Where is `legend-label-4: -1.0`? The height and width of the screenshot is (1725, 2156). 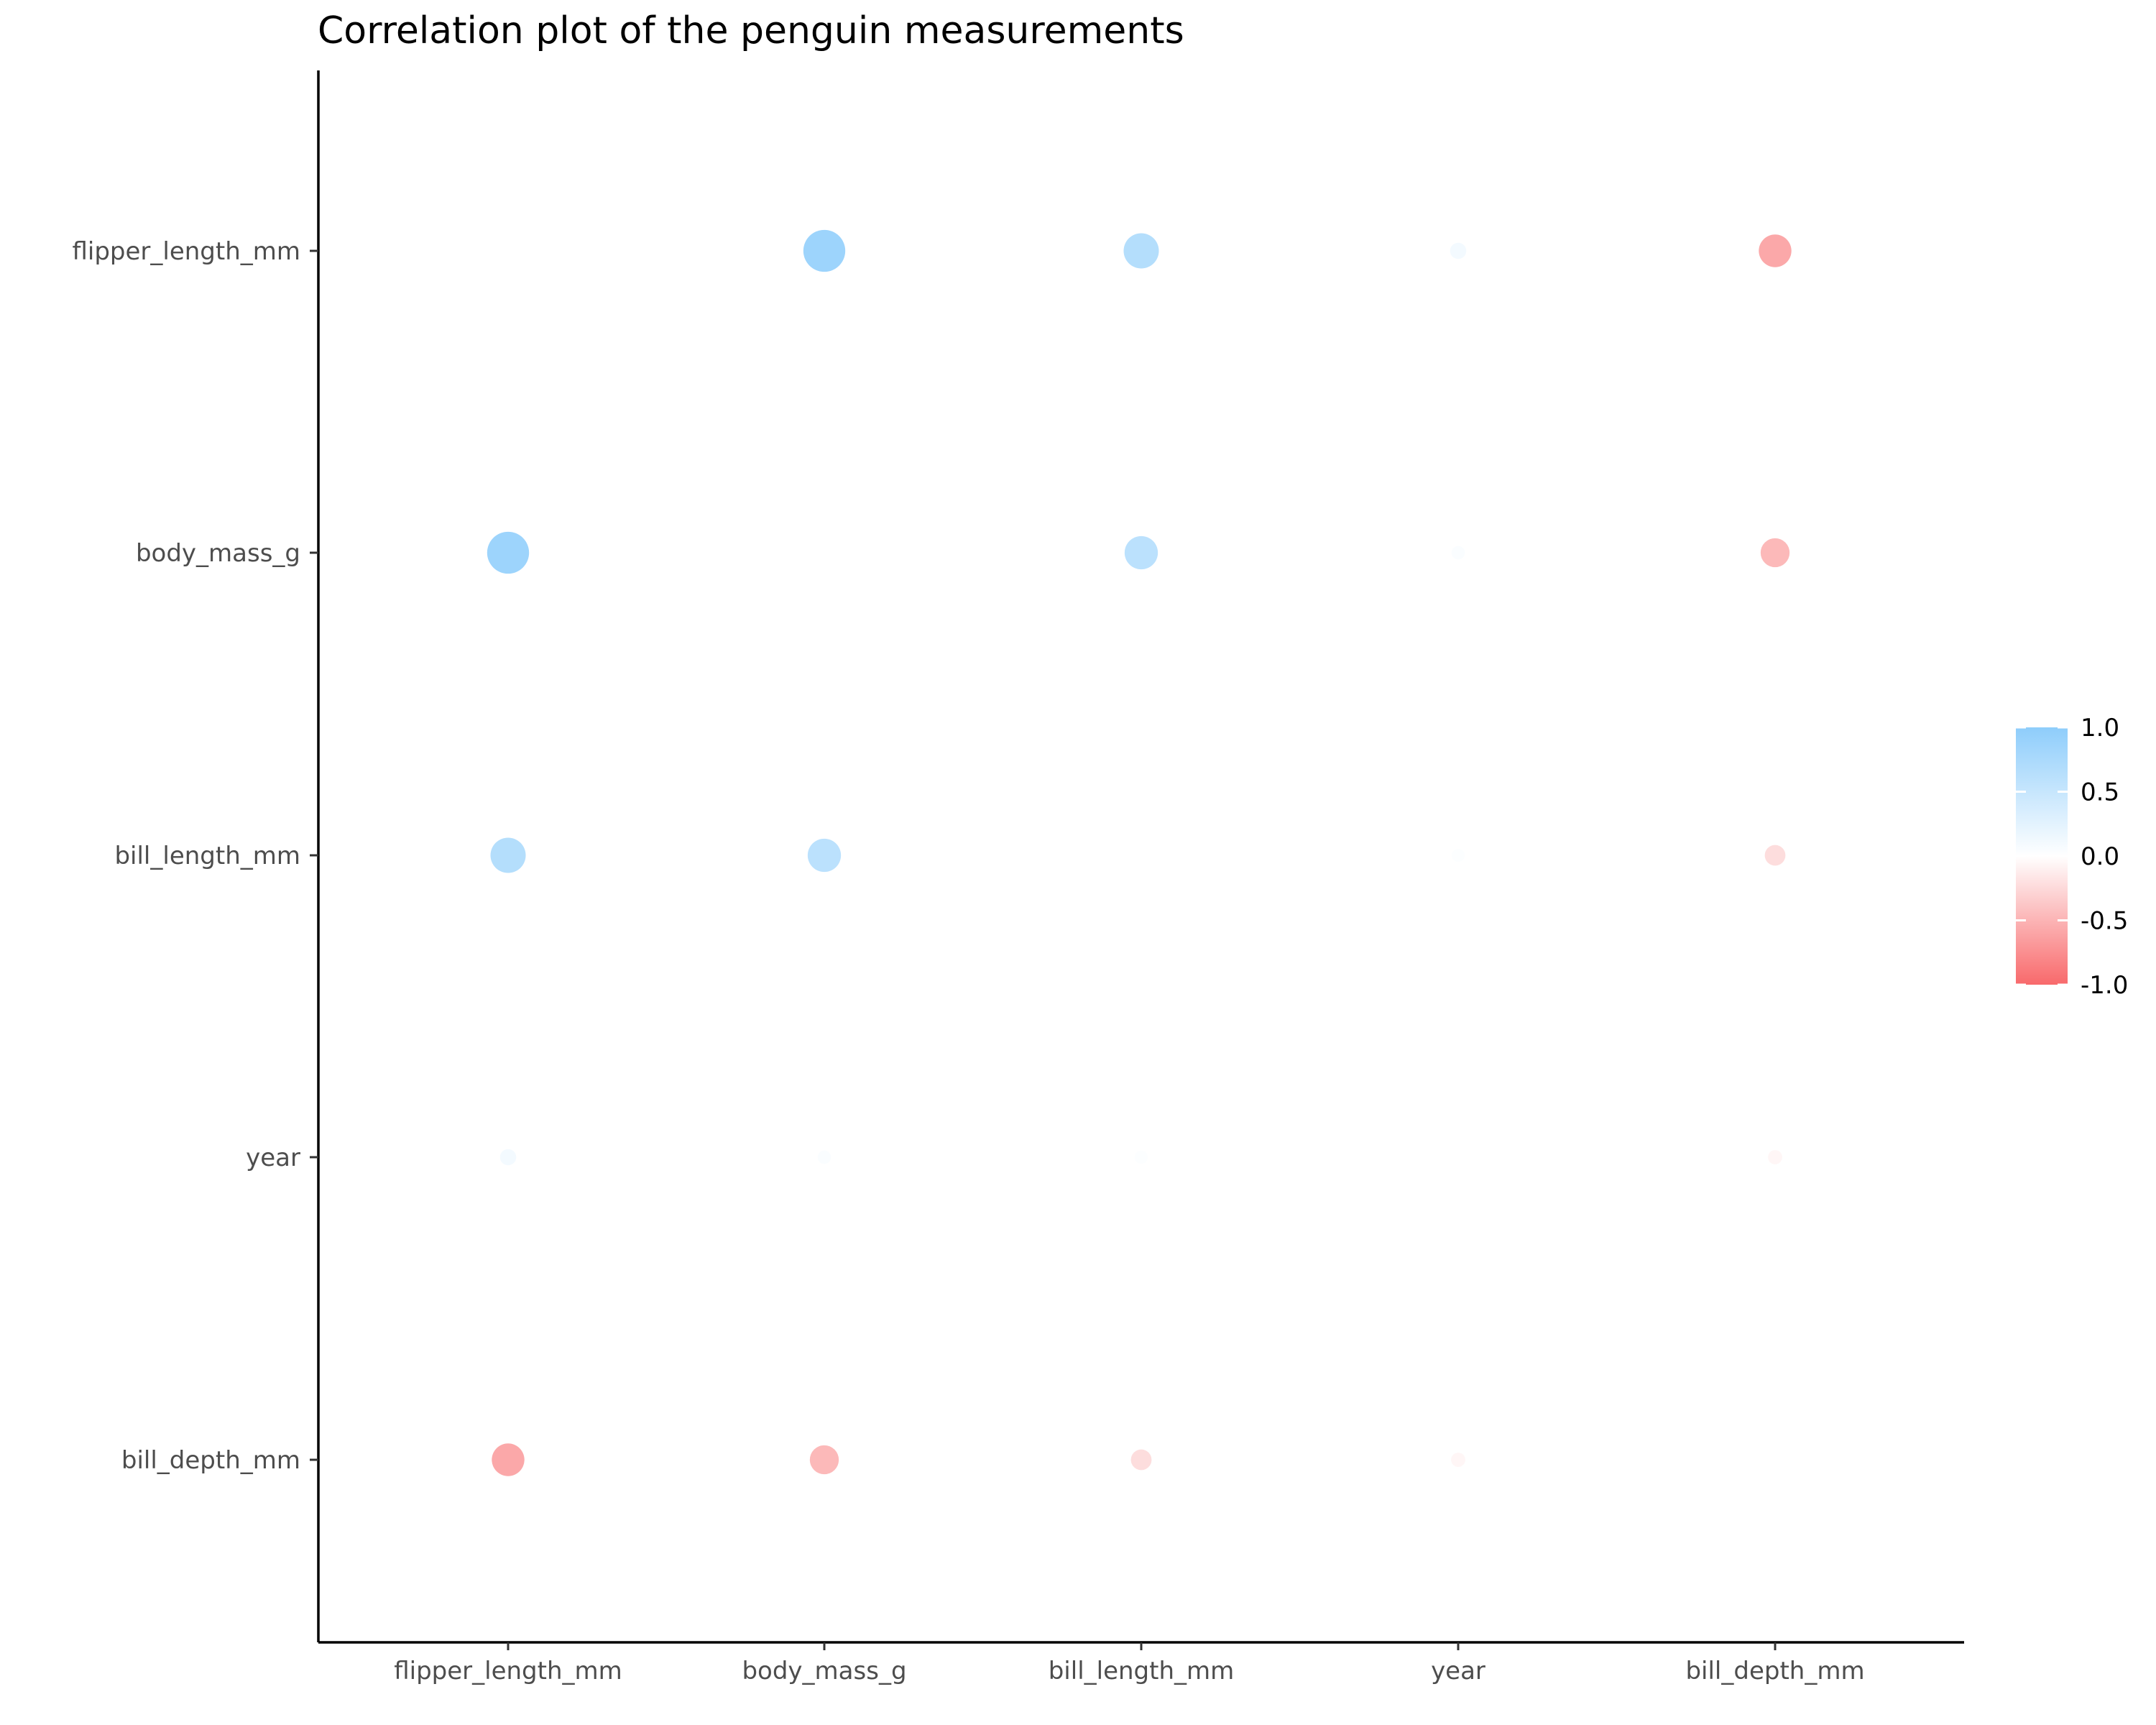
legend-label-4: -1.0 is located at coordinates (2104, 985).